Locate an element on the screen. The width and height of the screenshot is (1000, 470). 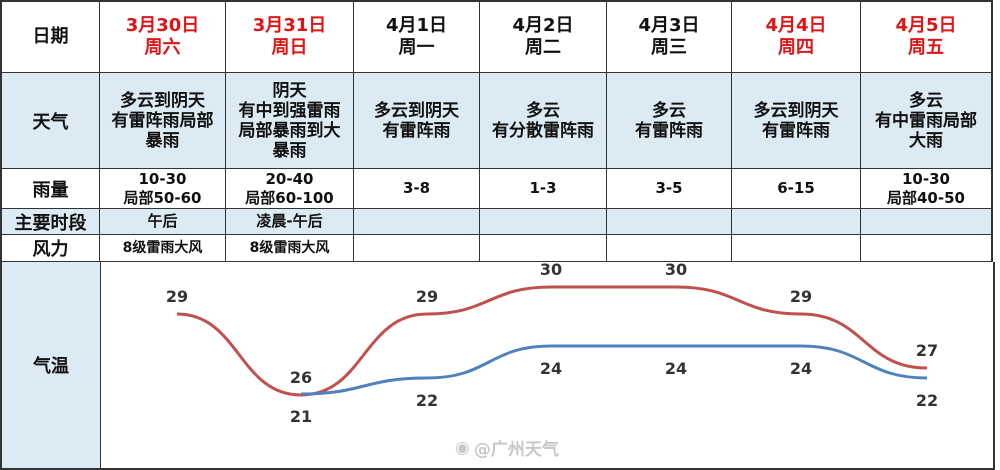
rain-cell-2: 3-8 is located at coordinates (417, 189).